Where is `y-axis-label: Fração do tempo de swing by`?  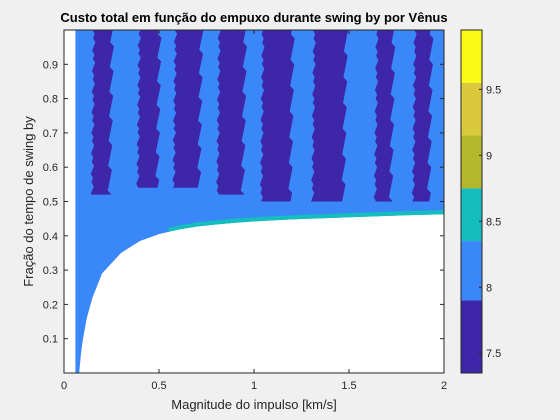 y-axis-label: Fração do tempo de swing by is located at coordinates (28, 201).